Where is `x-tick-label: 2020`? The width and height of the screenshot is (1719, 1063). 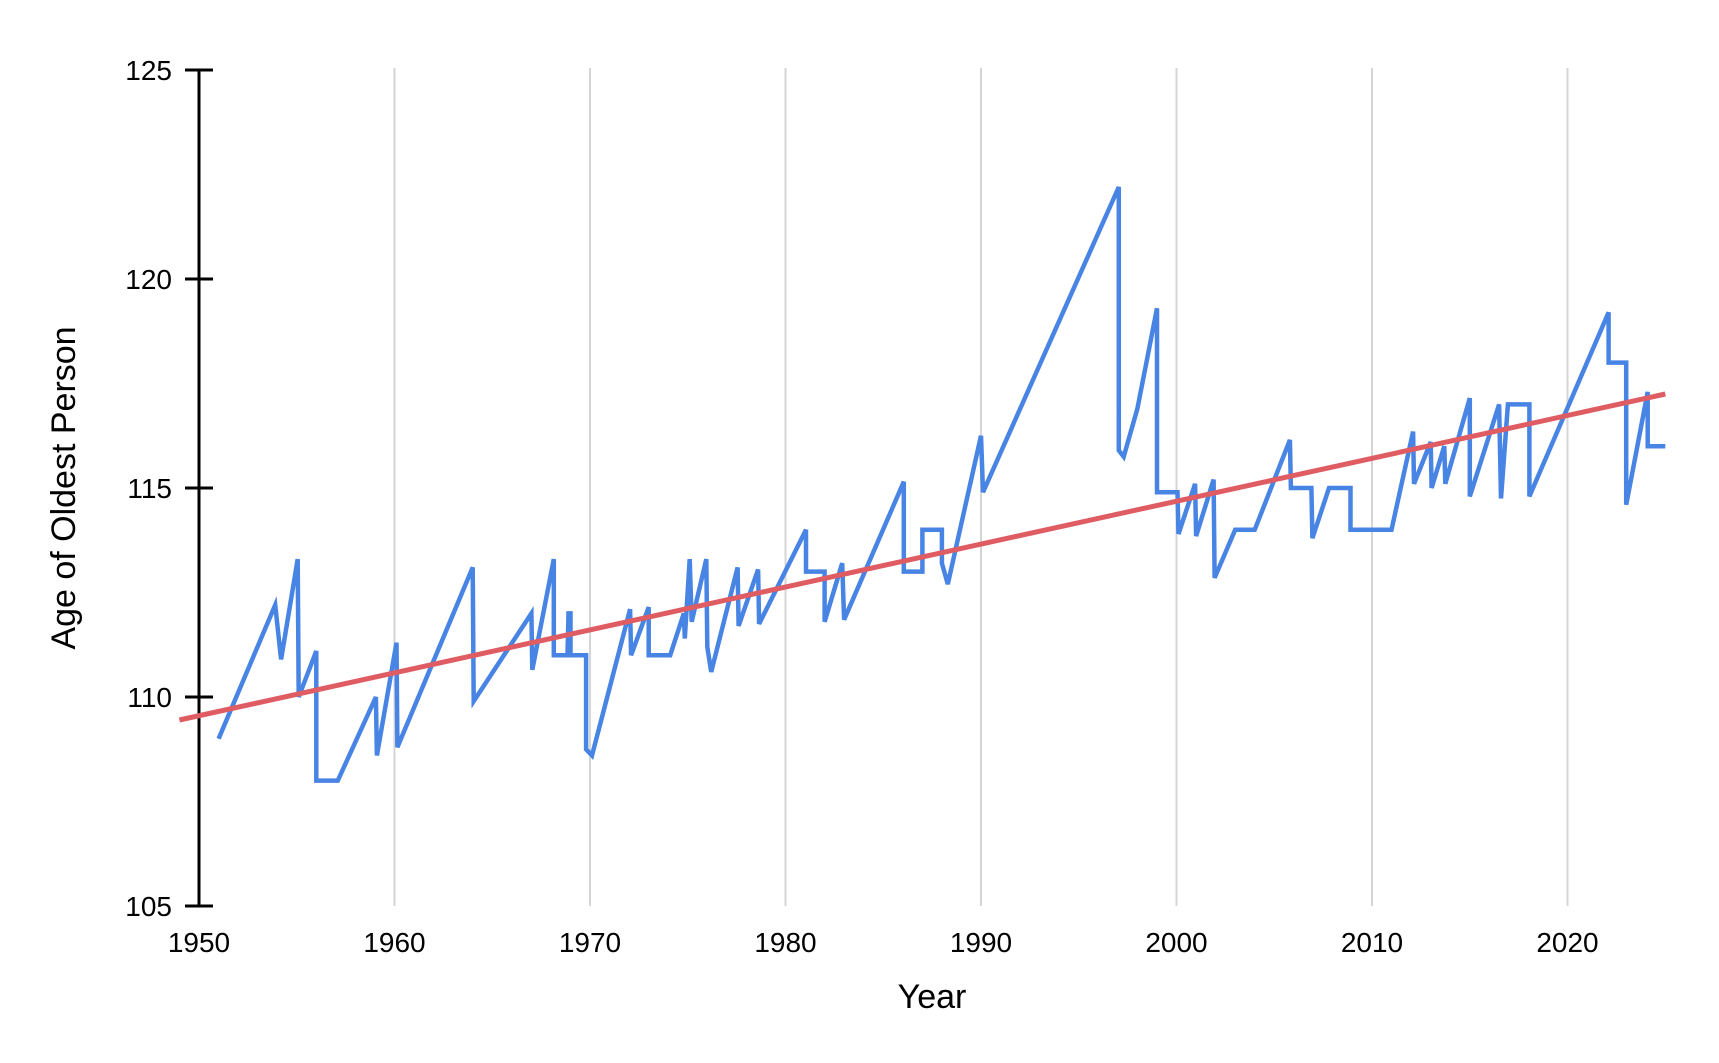 x-tick-label: 2020 is located at coordinates (1567, 942).